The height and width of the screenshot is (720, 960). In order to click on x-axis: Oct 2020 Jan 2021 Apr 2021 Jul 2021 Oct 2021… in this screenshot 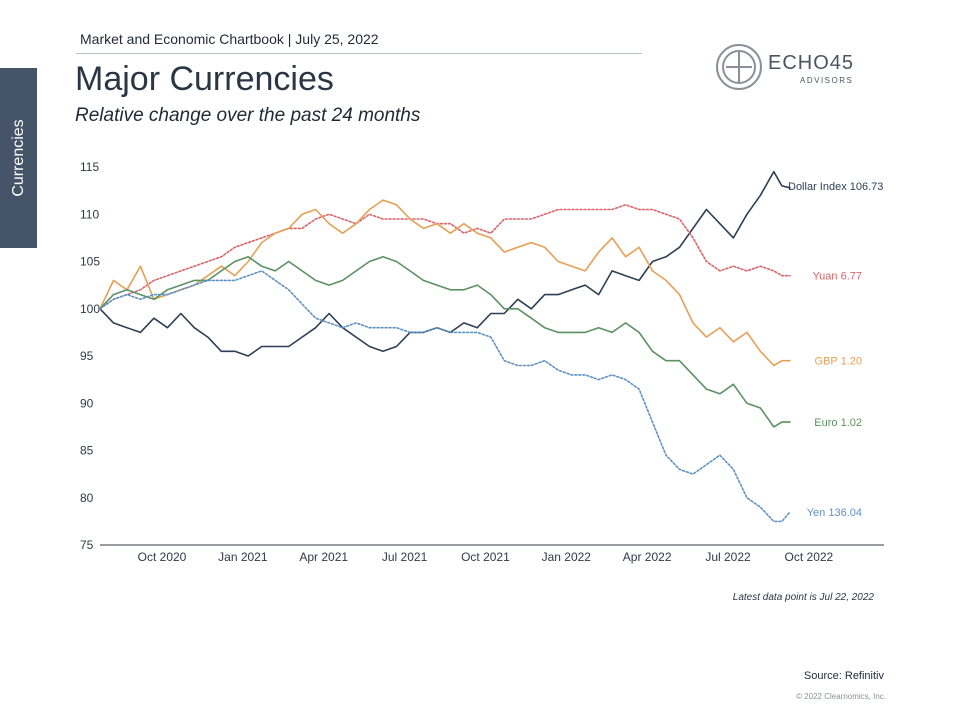, I will do `click(486, 557)`.